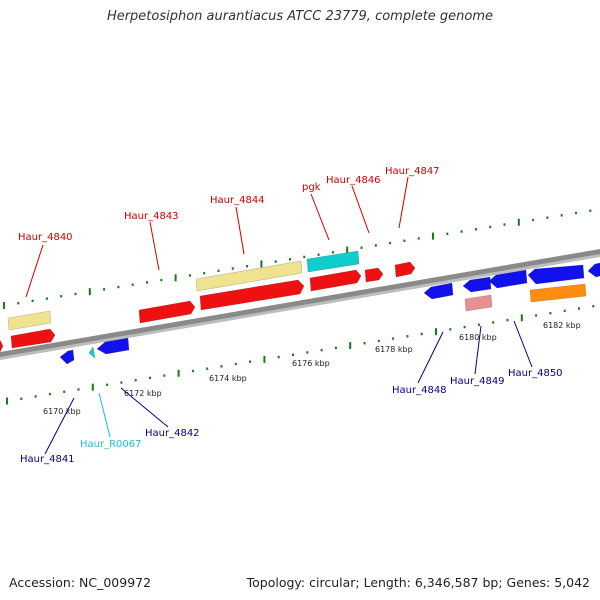 Image resolution: width=600 pixels, height=600 pixels. I want to click on ruler-label-6170: 6170 kbp, so click(62, 411).